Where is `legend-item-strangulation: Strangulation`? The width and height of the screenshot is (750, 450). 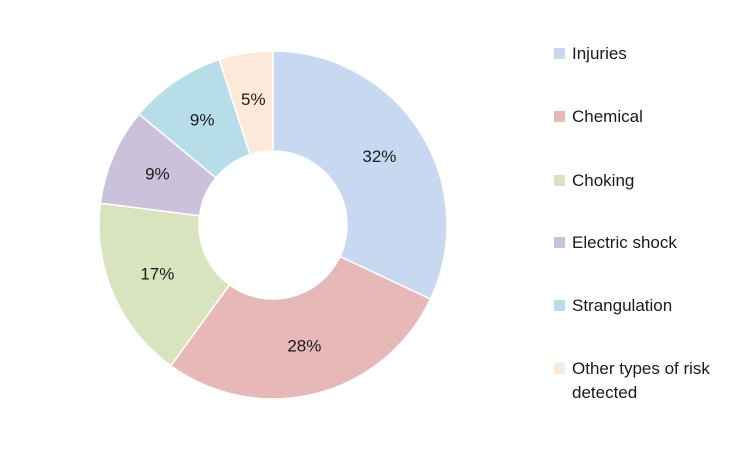 legend-item-strangulation: Strangulation is located at coordinates (645, 306).